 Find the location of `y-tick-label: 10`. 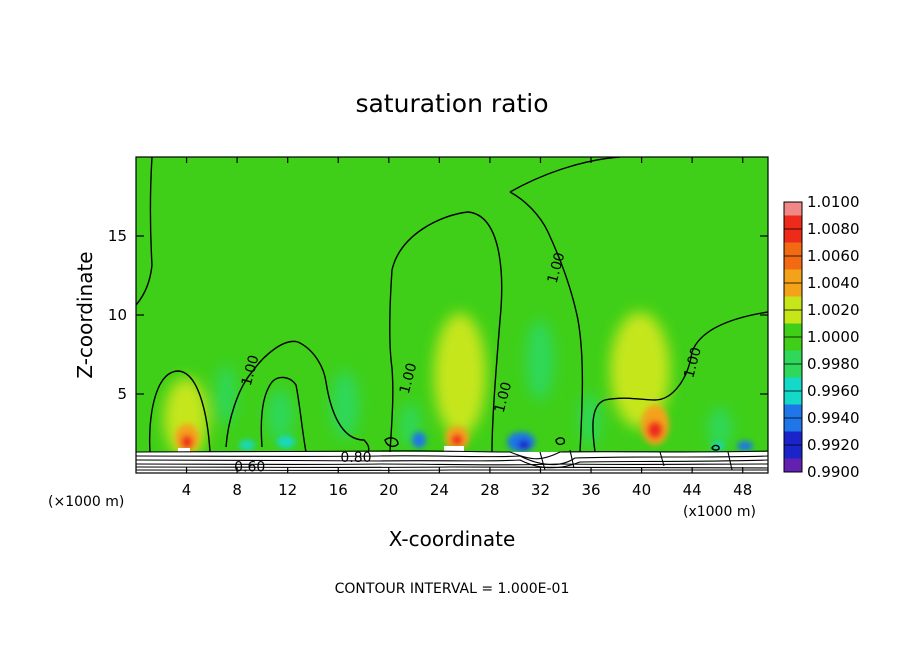

y-tick-label: 10 is located at coordinates (117, 315).